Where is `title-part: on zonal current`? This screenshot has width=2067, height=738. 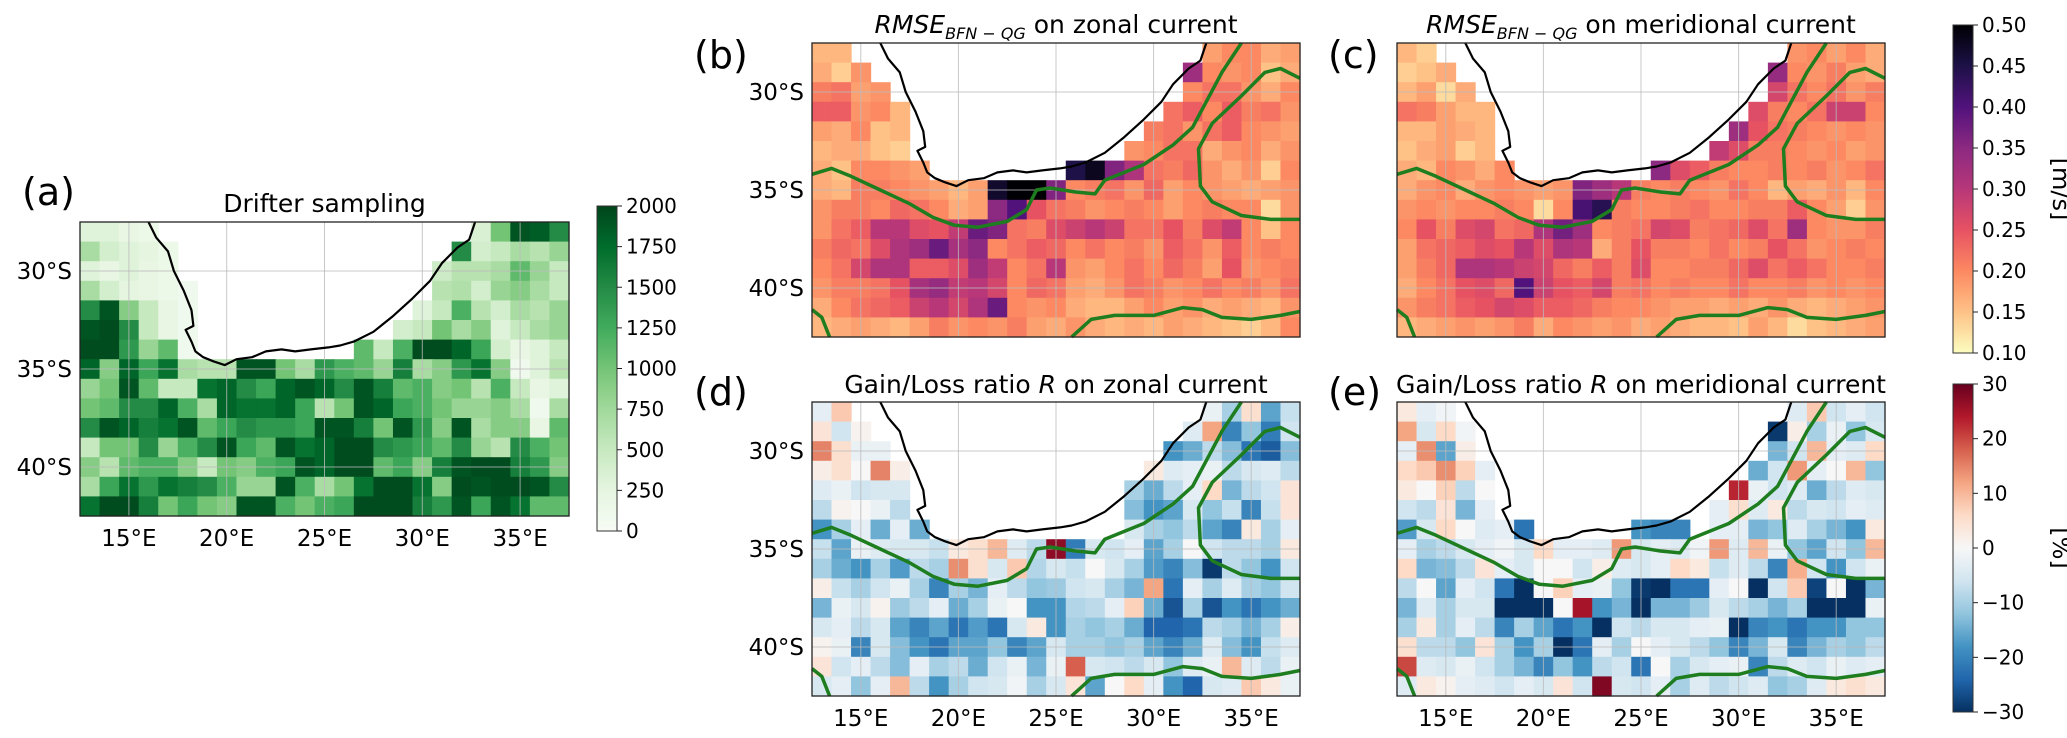
title-part: on zonal current is located at coordinates (1132, 24).